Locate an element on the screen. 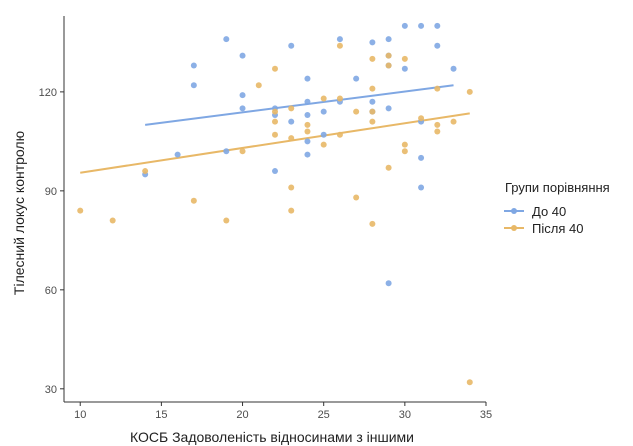 This screenshot has width=633, height=446. x-tick-label: 30 is located at coordinates (405, 415).